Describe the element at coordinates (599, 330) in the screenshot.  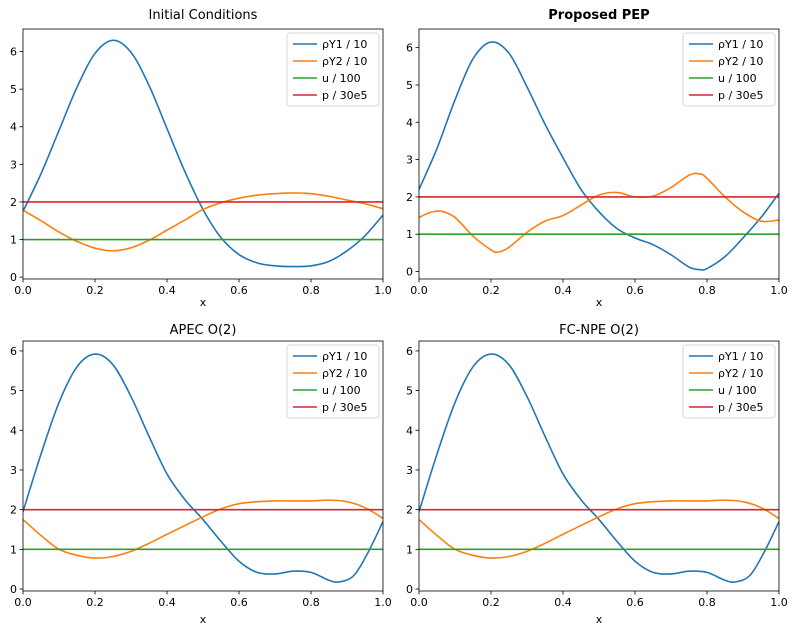
I see `panel-title: FC-NPE O(2)` at that location.